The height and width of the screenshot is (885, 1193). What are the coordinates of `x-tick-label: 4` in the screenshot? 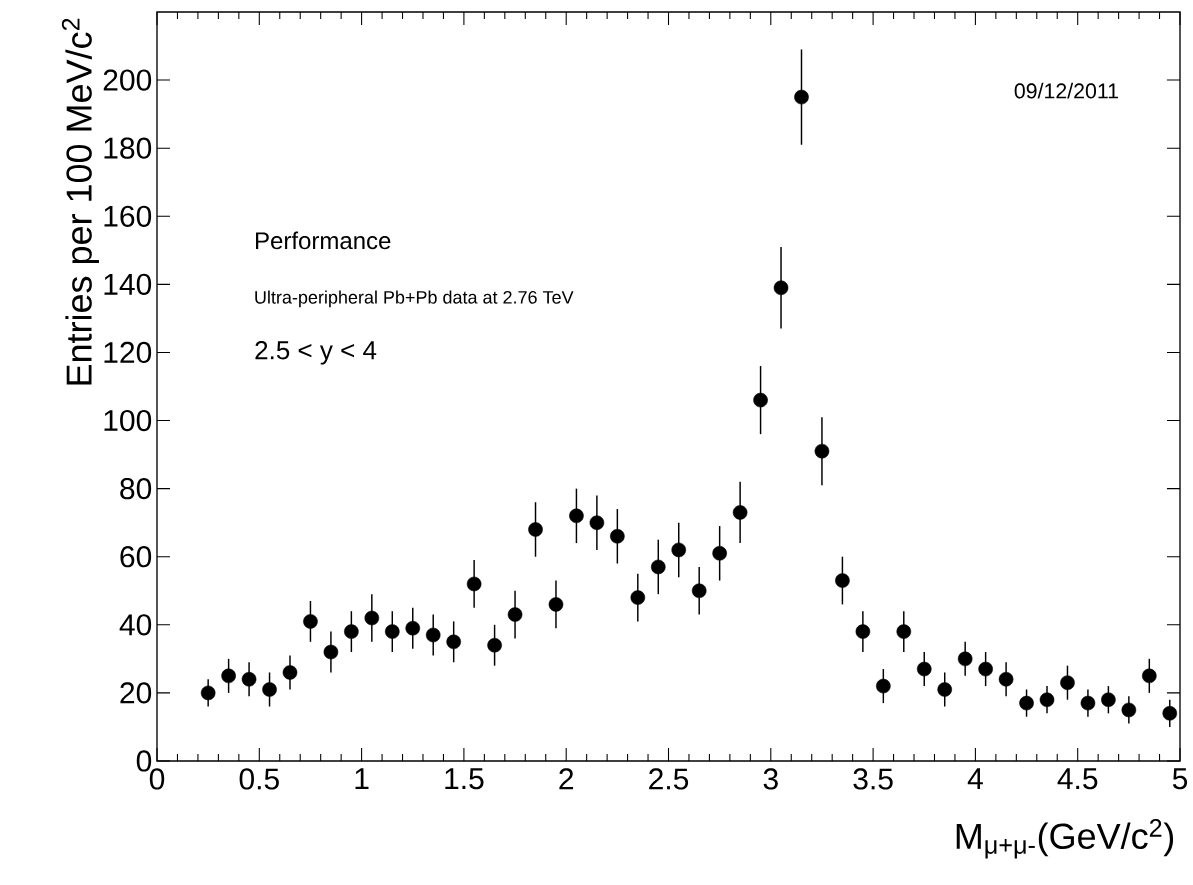 It's located at (975, 778).